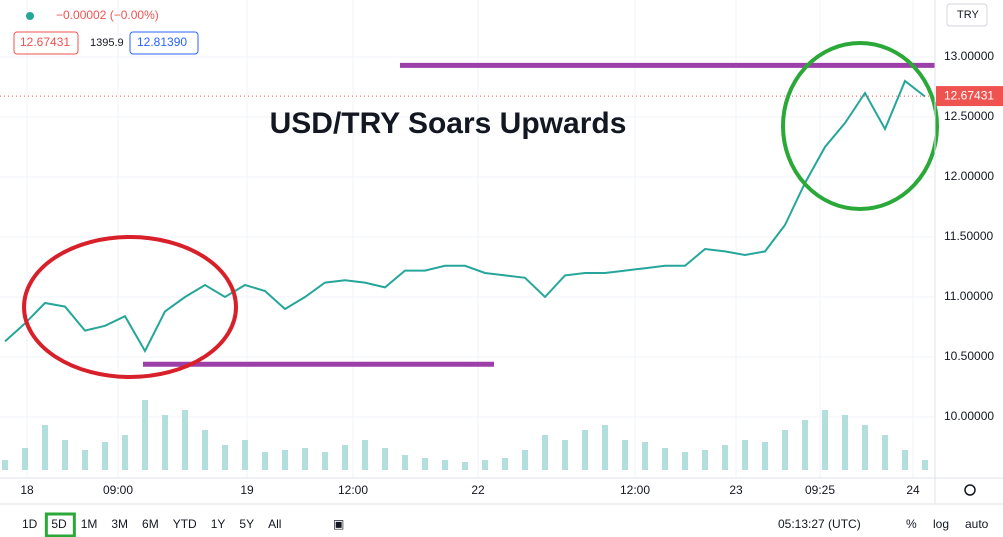 Image resolution: width=1003 pixels, height=537 pixels. I want to click on scale-option: log, so click(941, 524).